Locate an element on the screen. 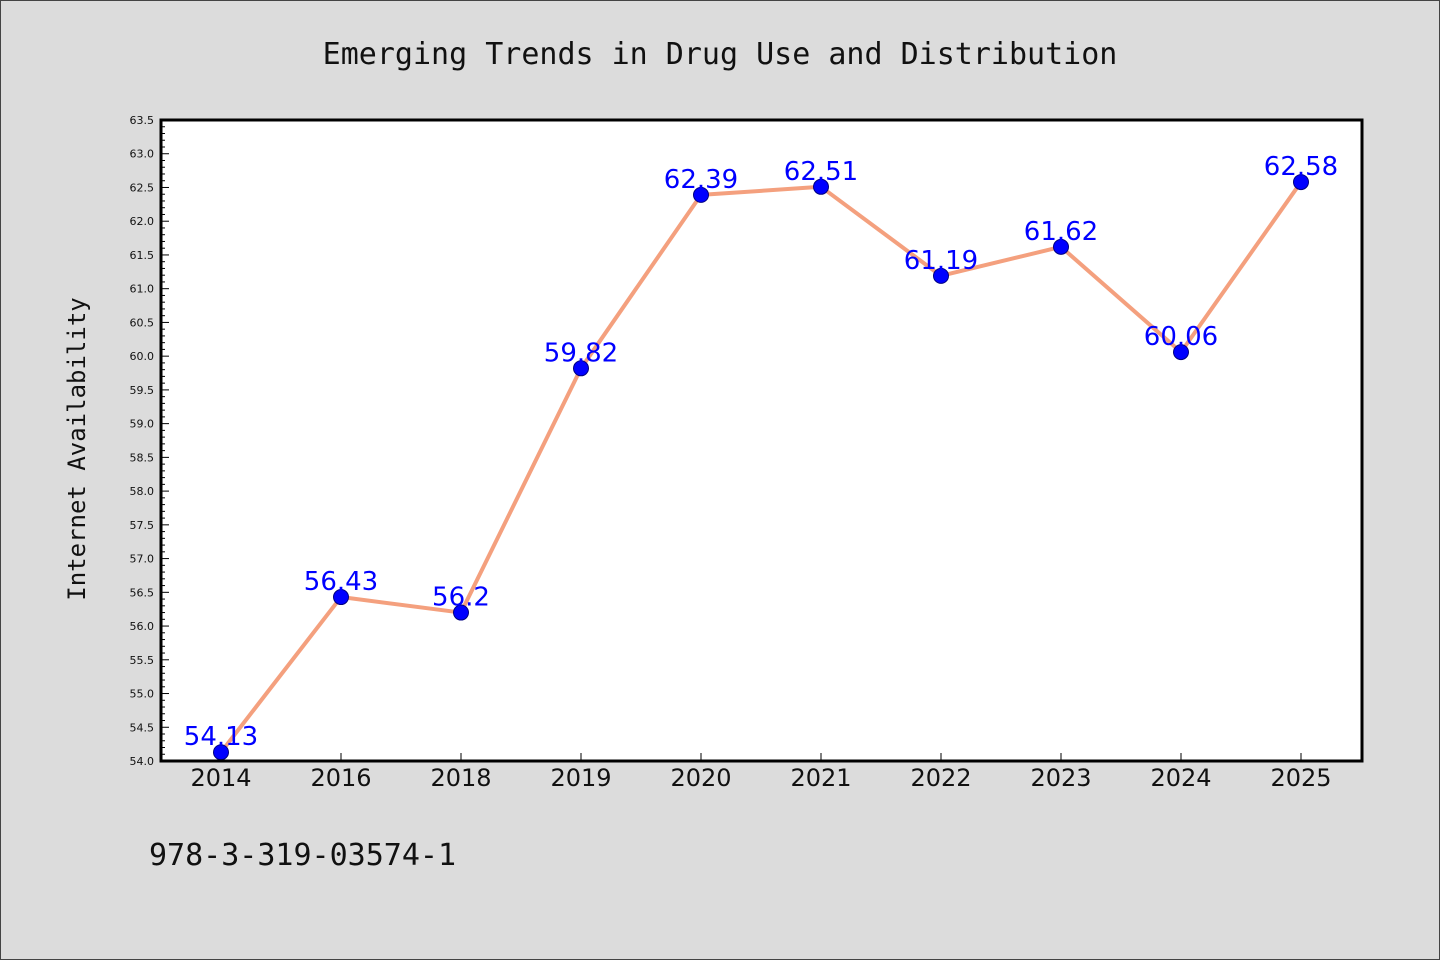 This screenshot has width=1440, height=960. y-tick-label: 62.0 is located at coordinates (142, 221).